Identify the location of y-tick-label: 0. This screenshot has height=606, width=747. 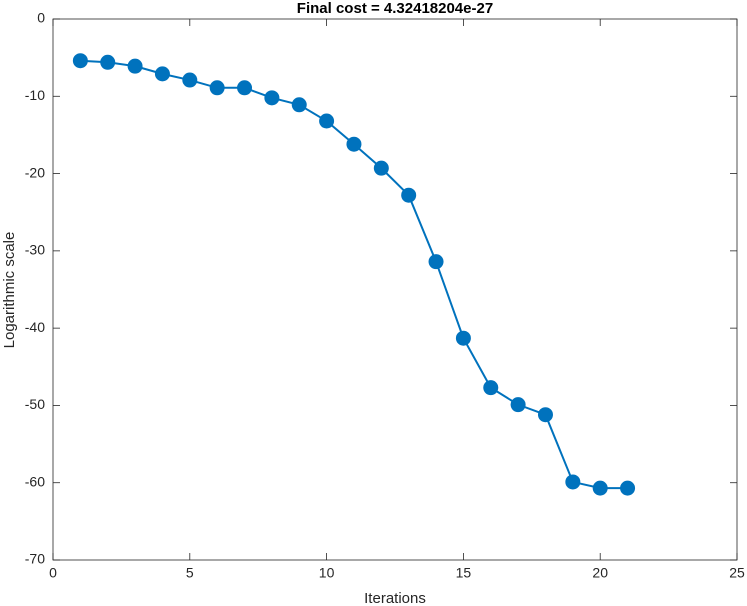
(41, 18).